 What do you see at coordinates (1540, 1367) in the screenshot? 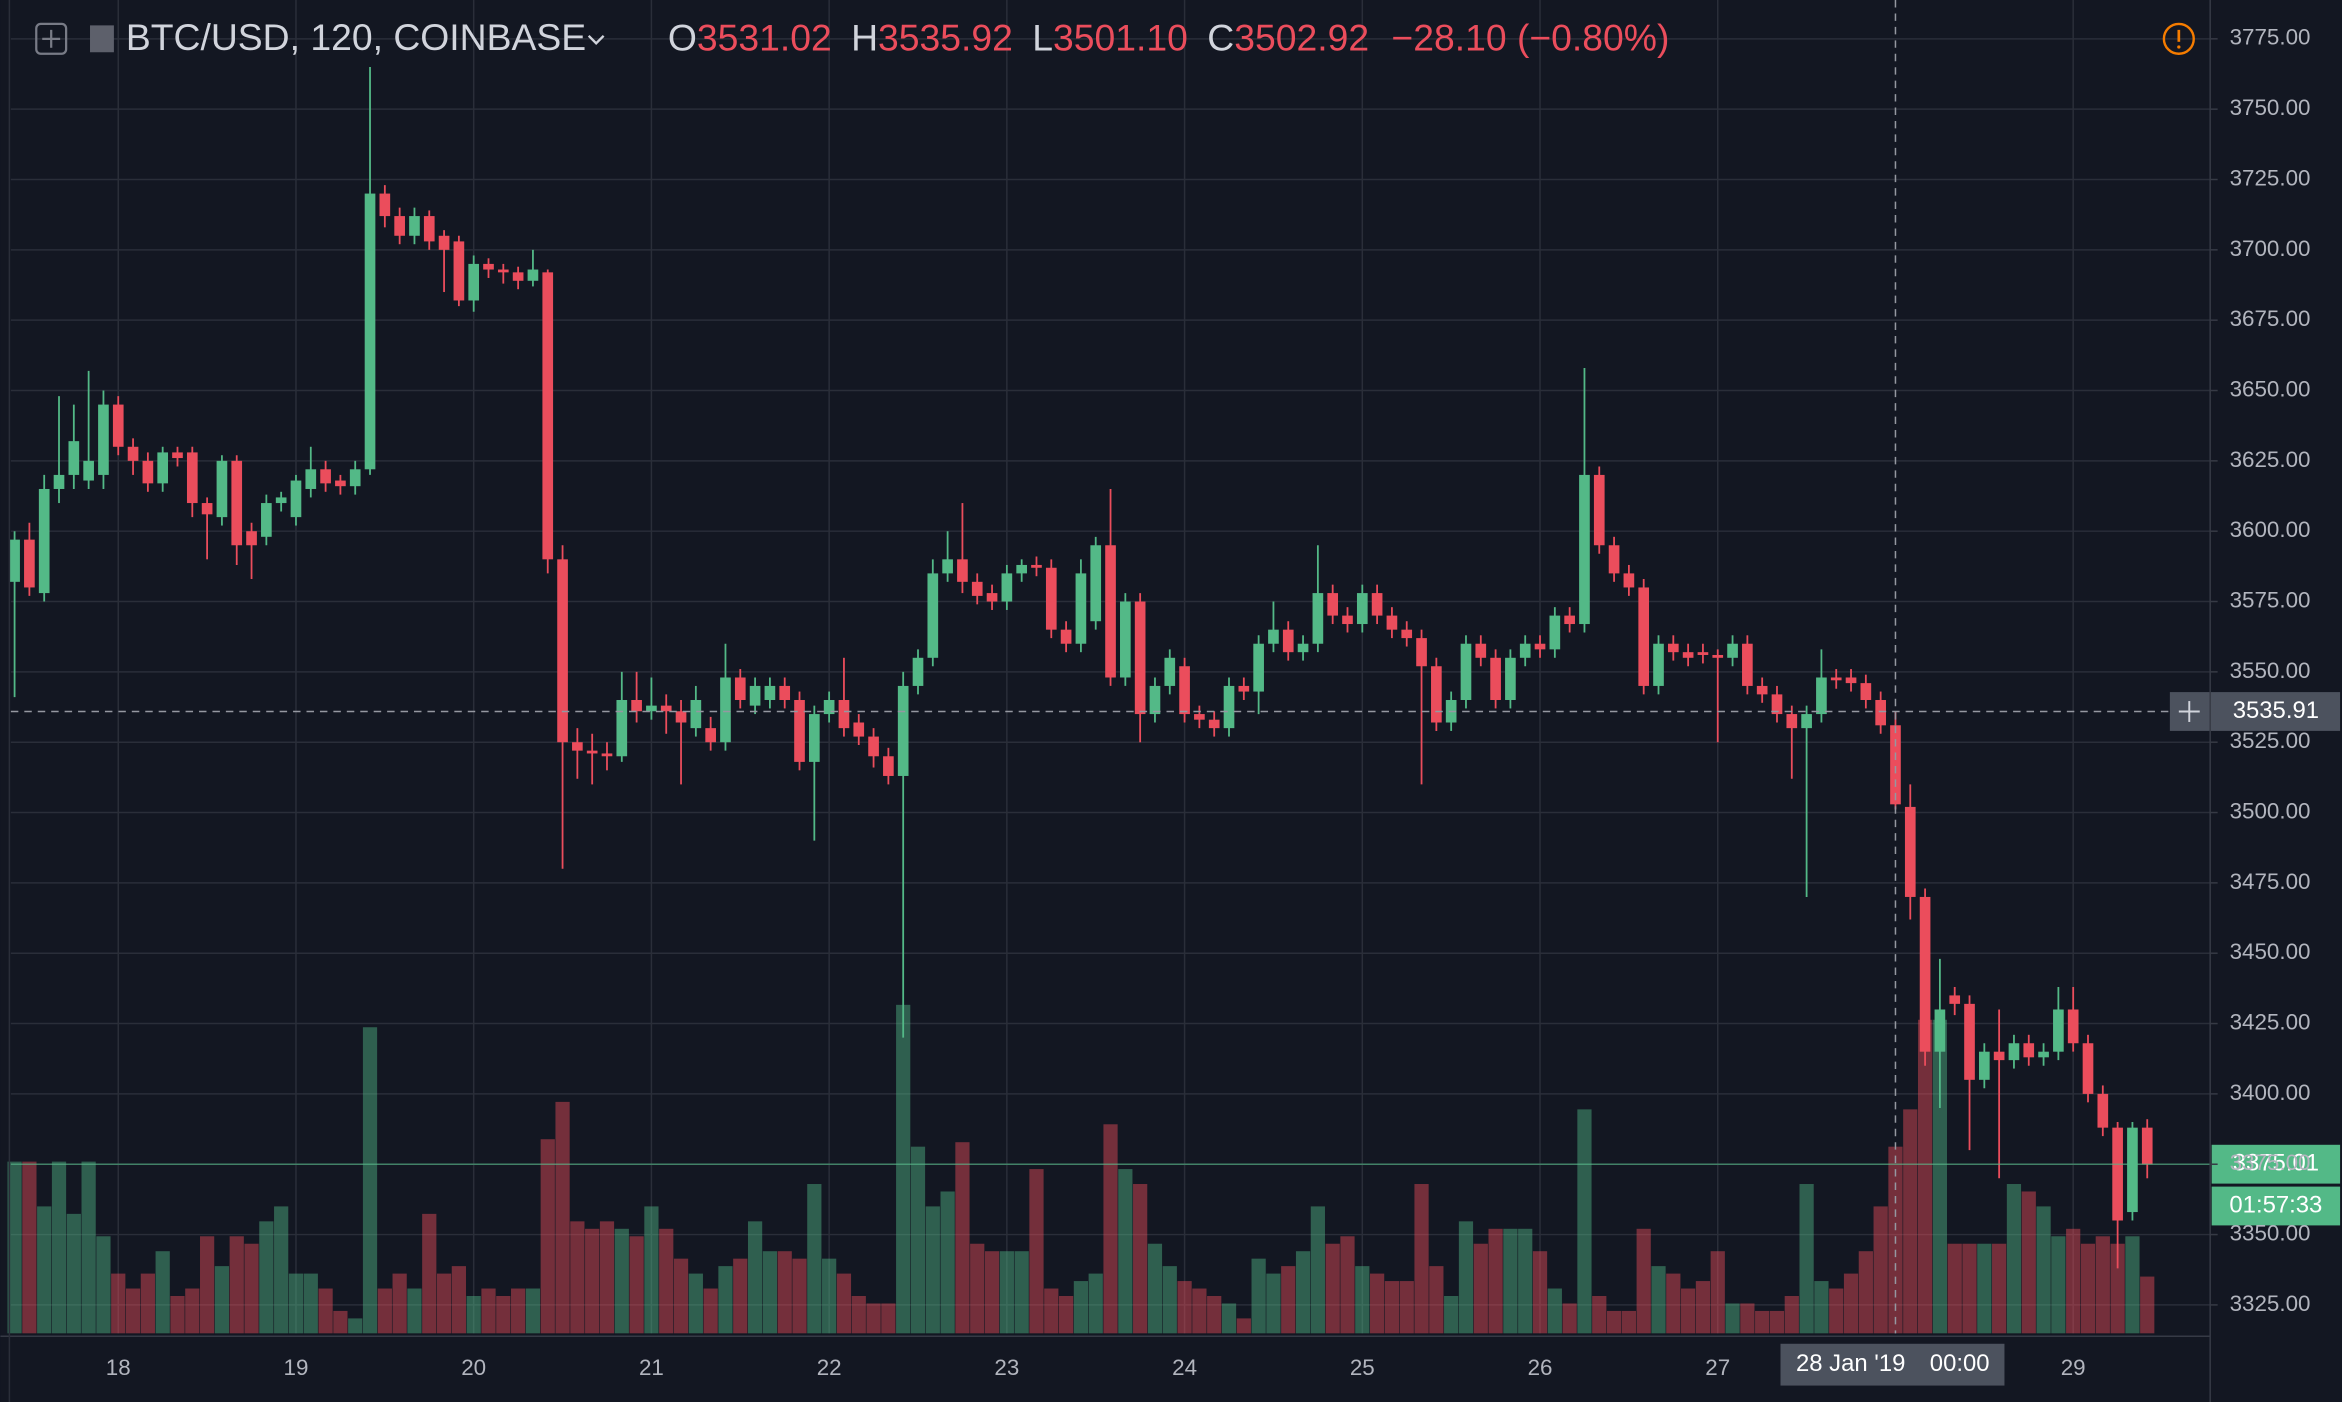
I see `x-tick-label: 26` at bounding box center [1540, 1367].